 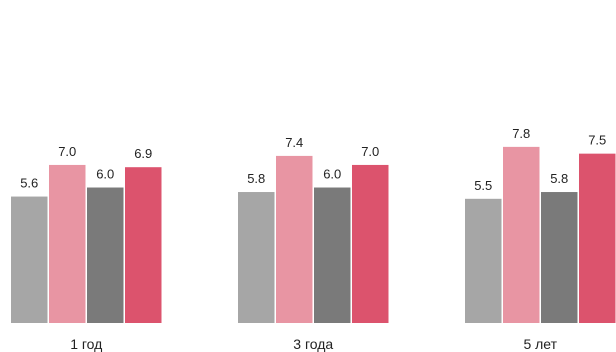 What do you see at coordinates (29, 183) in the screenshot?
I see `value-label-0-0: 5.6` at bounding box center [29, 183].